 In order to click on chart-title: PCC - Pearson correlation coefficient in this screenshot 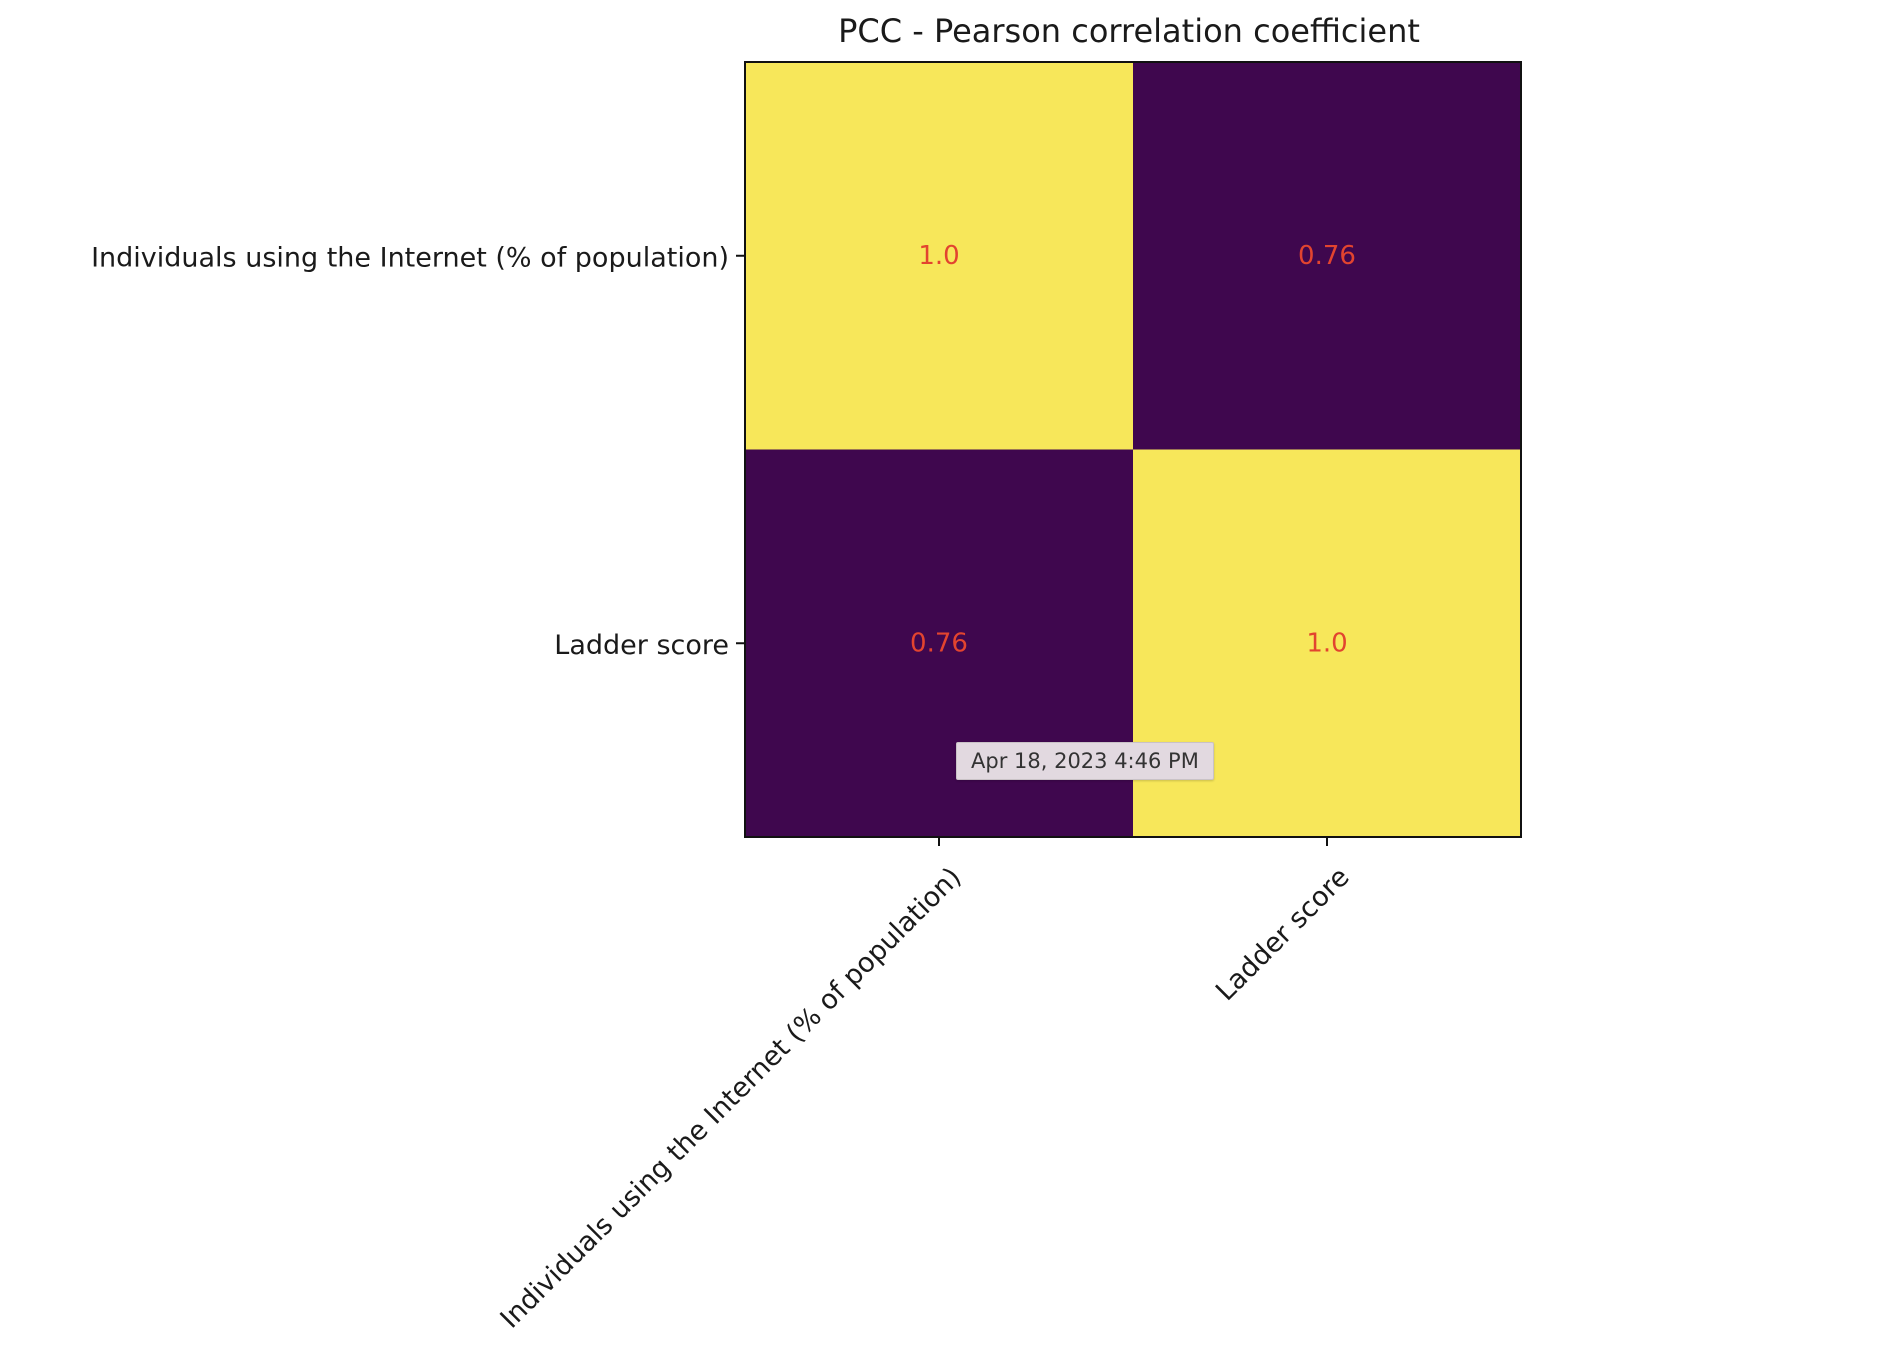, I will do `click(1129, 31)`.